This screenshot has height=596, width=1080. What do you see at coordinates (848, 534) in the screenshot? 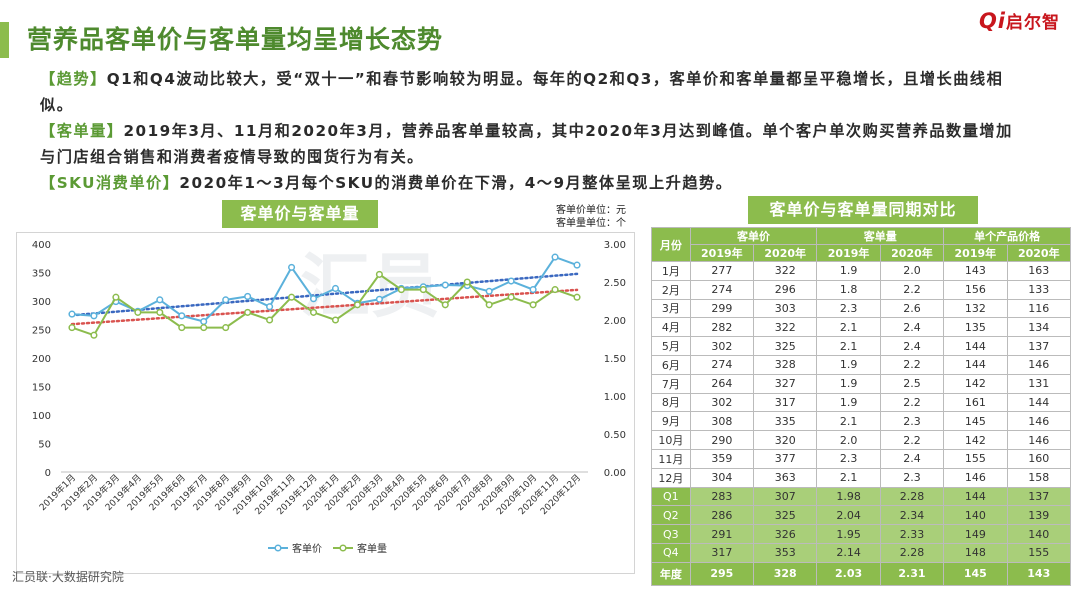
I see `table-cell: 1.95` at bounding box center [848, 534].